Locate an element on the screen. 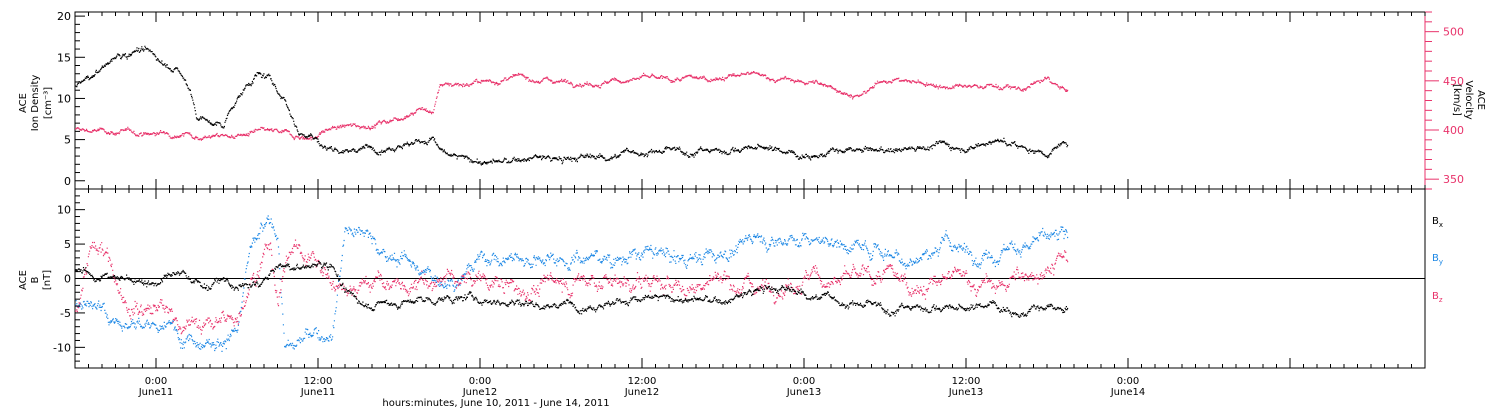 Image resolution: width=1500 pixels, height=410 pixels. legend-bx-letter: B is located at coordinates (1435, 221).